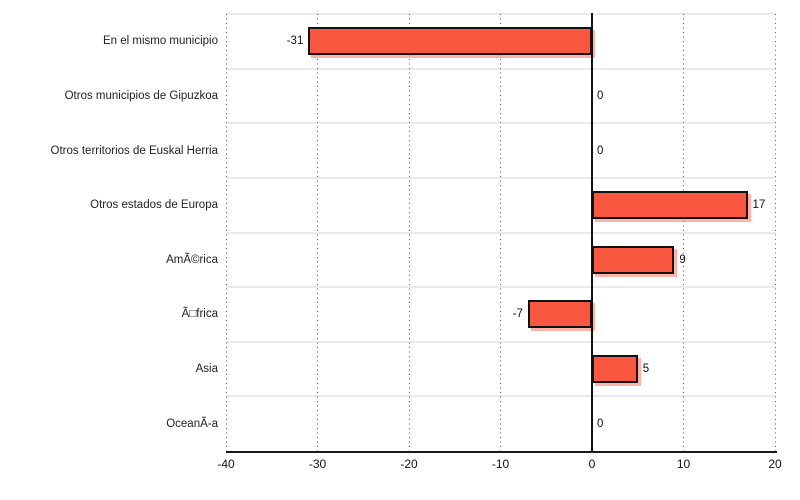  I want to click on category-label: Asia, so click(206, 369).